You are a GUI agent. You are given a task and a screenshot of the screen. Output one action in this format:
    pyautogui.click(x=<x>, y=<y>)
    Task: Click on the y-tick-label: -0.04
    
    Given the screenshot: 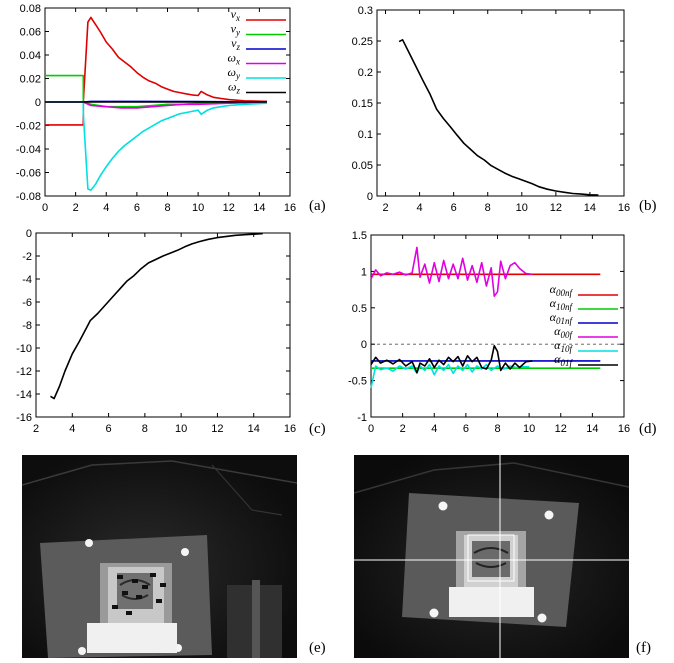 What is the action you would take?
    pyautogui.click(x=28, y=150)
    